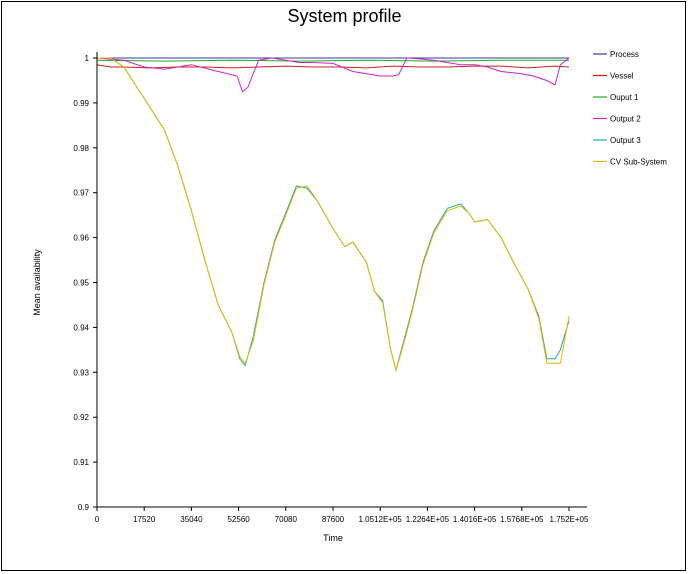 The width and height of the screenshot is (689, 574). I want to click on y-tick-label: 0.97, so click(81, 193).